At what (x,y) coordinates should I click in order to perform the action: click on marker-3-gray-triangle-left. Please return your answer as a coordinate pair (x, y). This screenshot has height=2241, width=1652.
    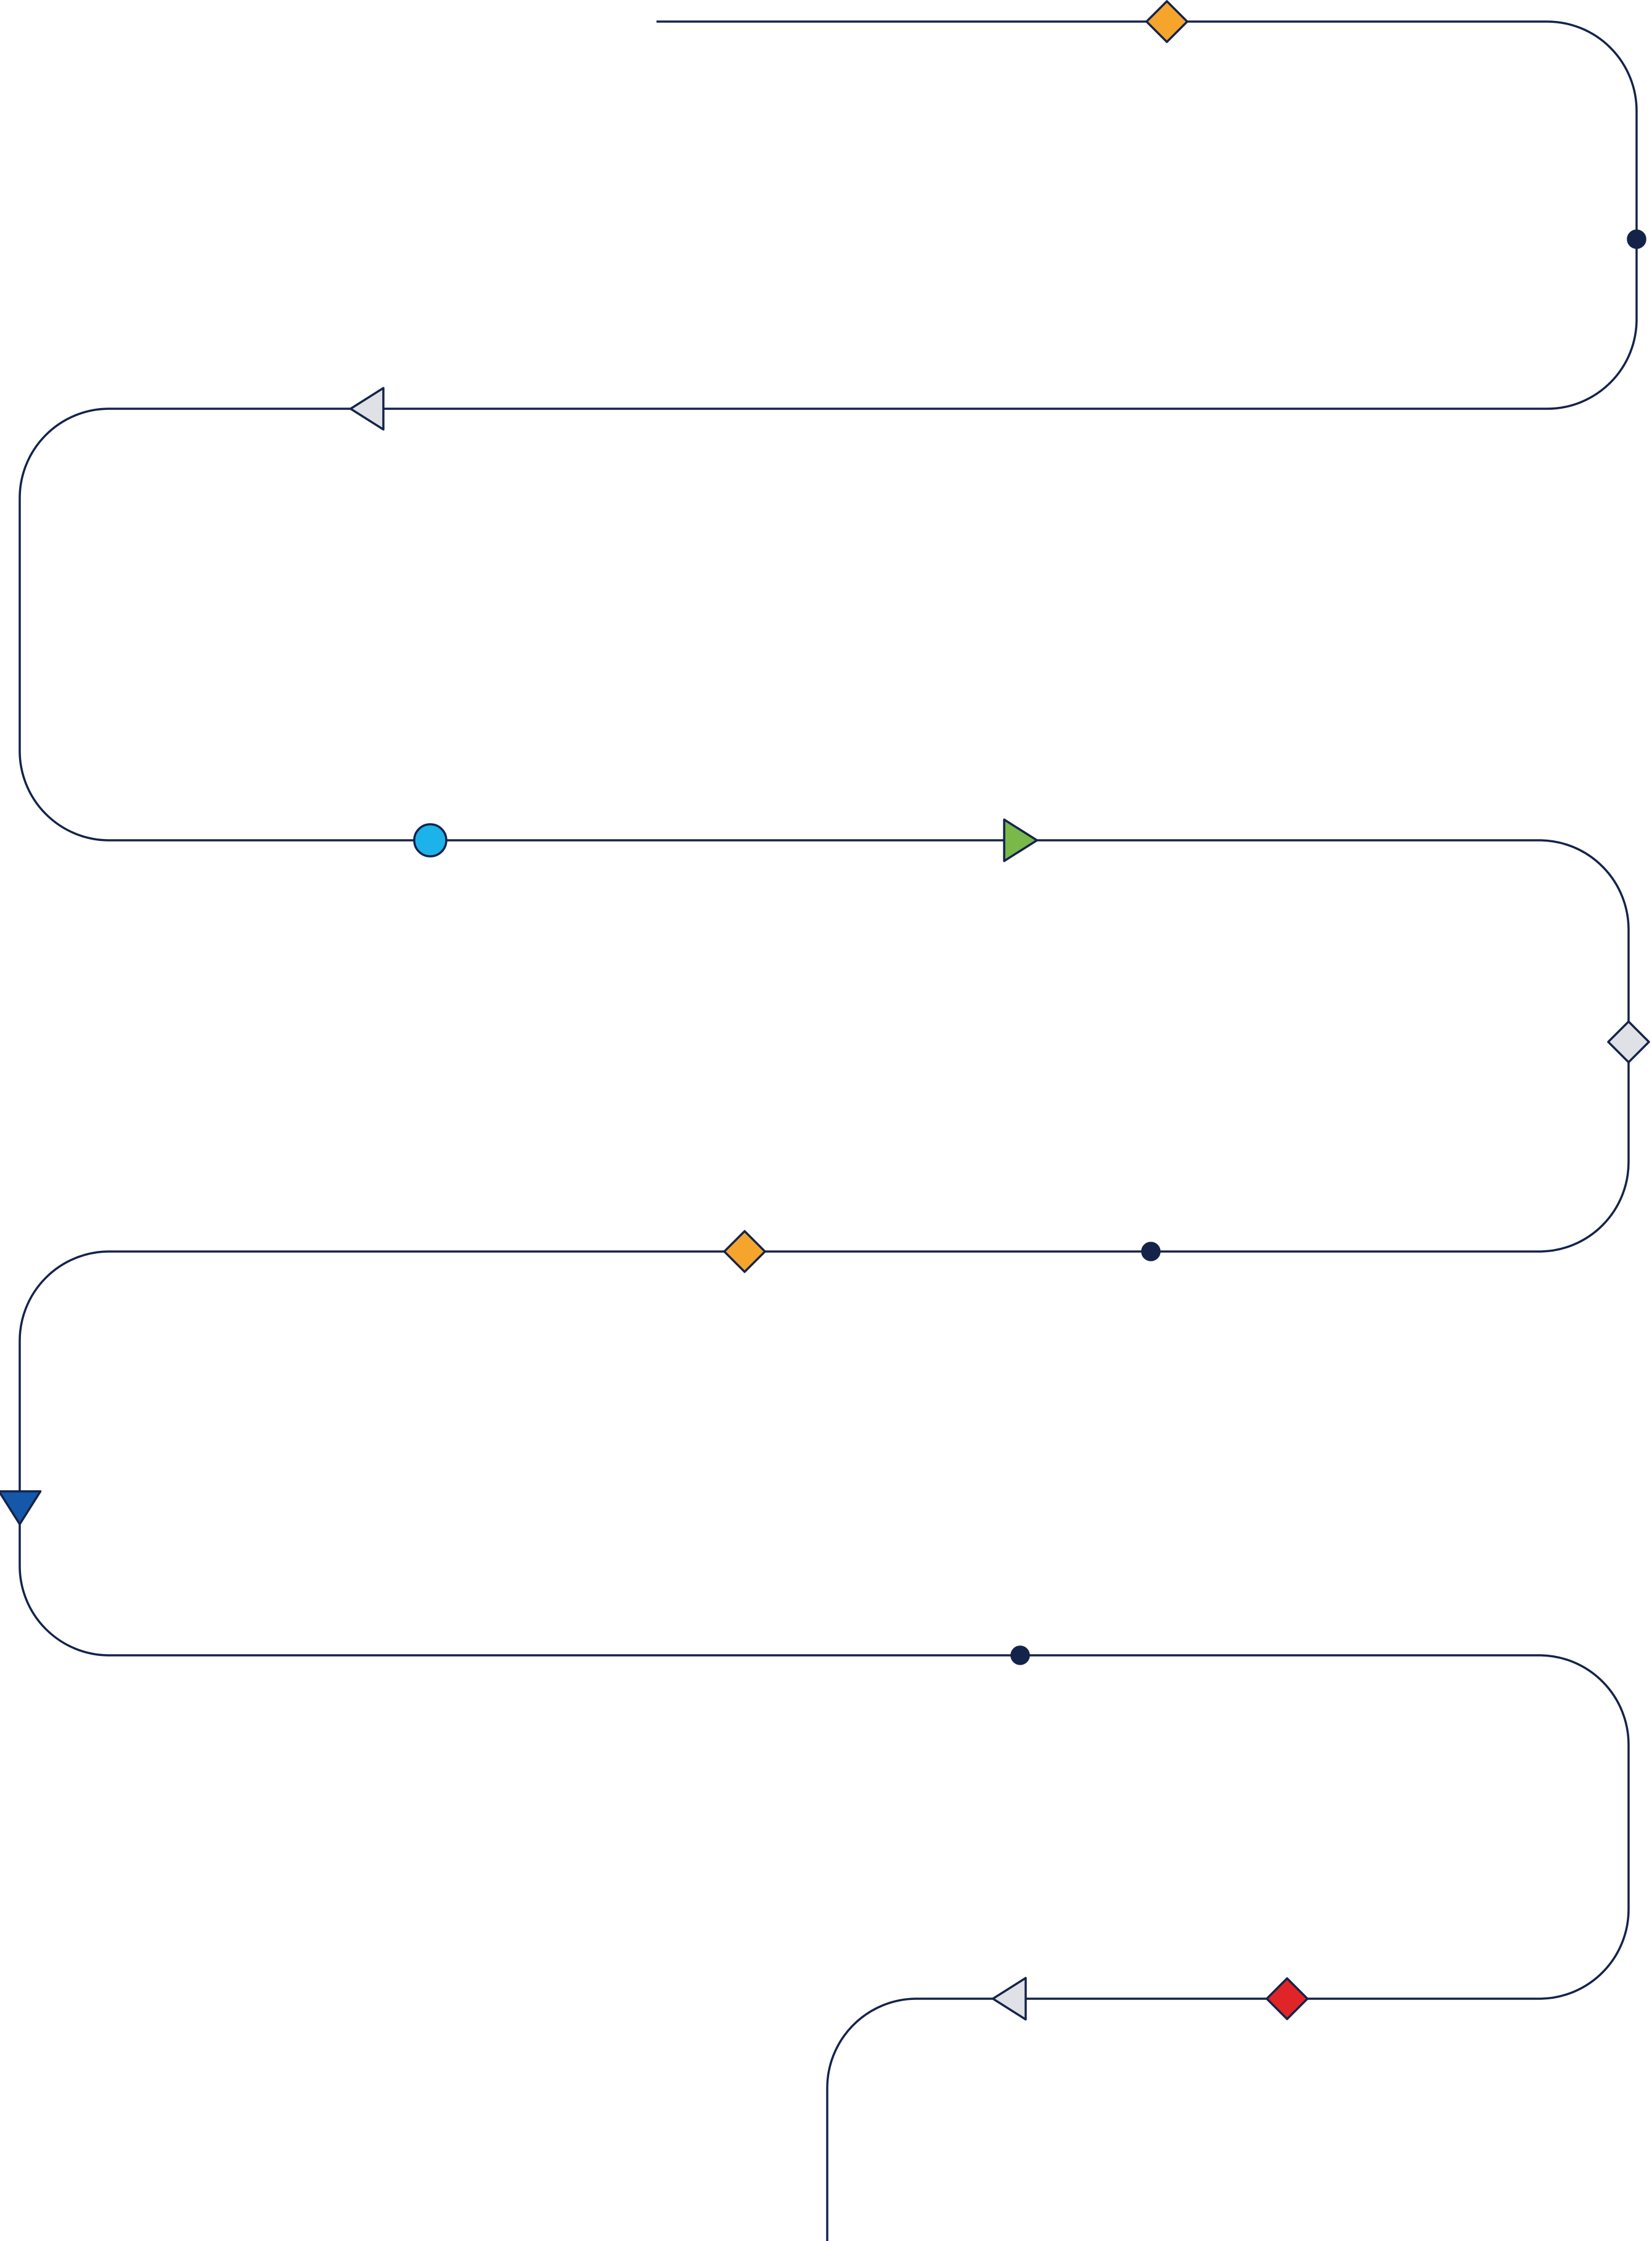
    Looking at the image, I should click on (367, 409).